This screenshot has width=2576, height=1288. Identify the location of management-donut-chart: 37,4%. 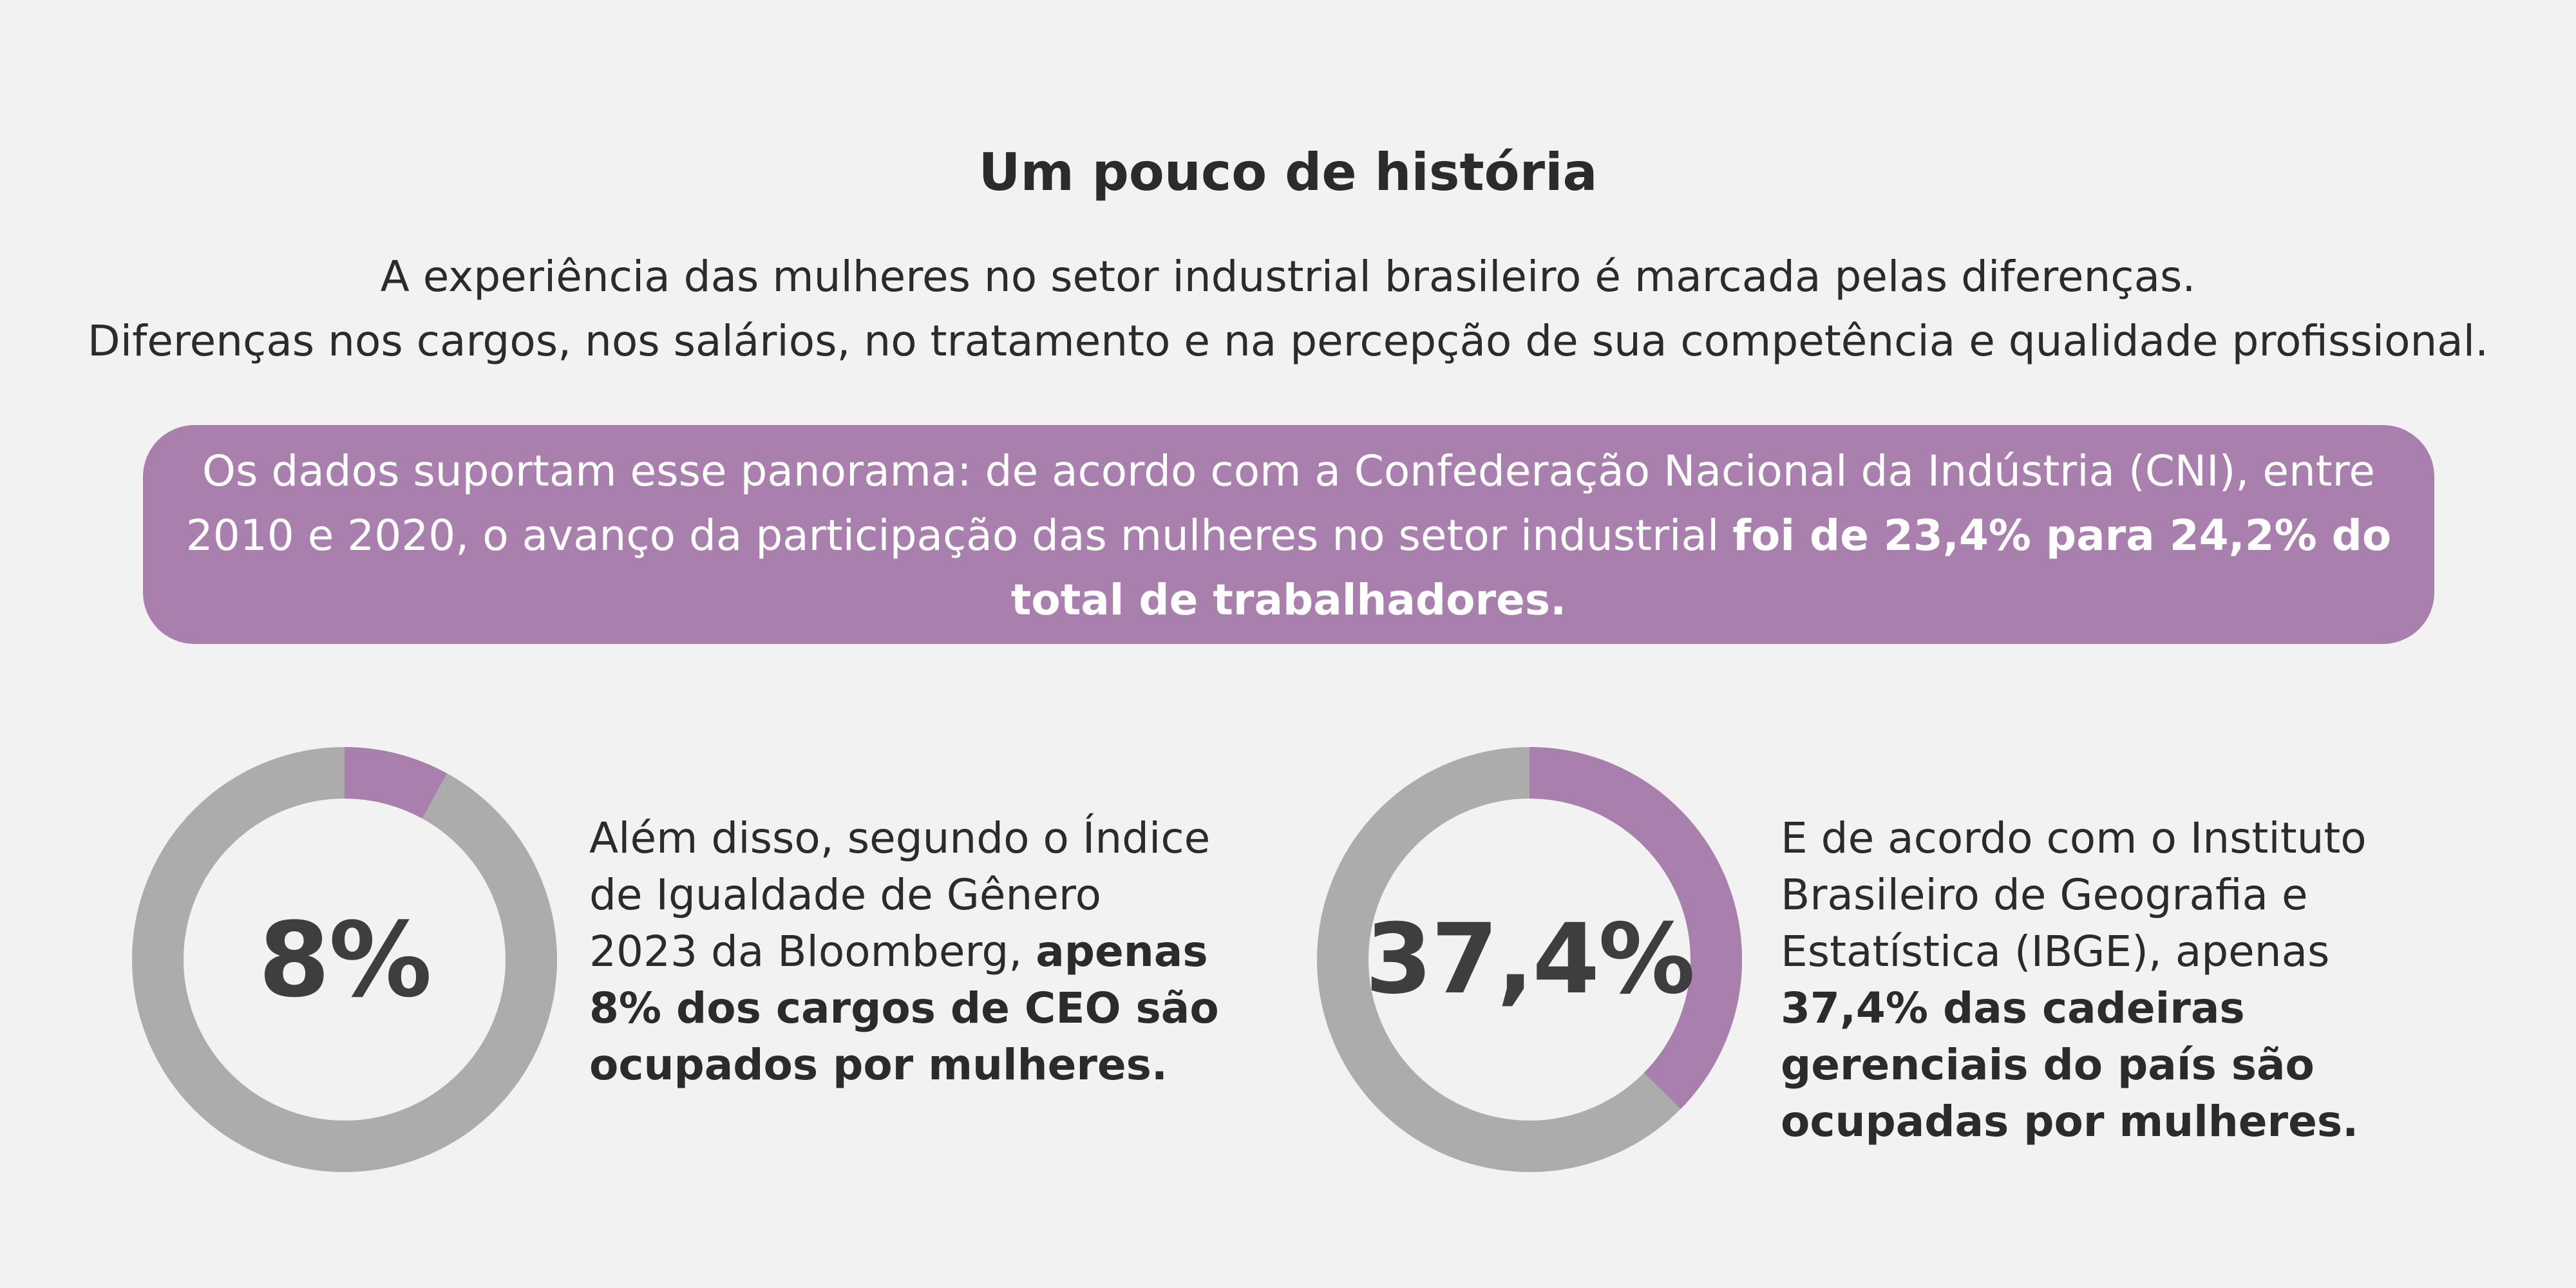
(1529, 959).